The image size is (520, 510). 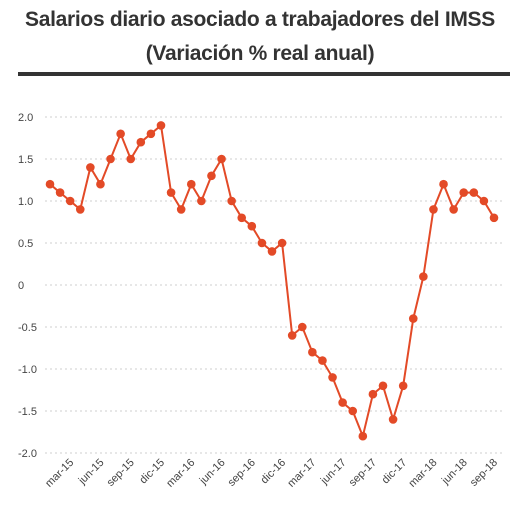 What do you see at coordinates (454, 472) in the screenshot?
I see `x-tick-label: jun-18` at bounding box center [454, 472].